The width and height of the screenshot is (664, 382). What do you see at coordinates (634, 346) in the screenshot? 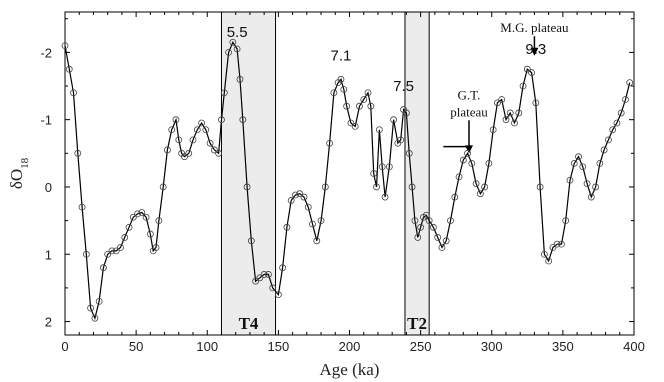
I see `x-tick-label: 400` at bounding box center [634, 346].